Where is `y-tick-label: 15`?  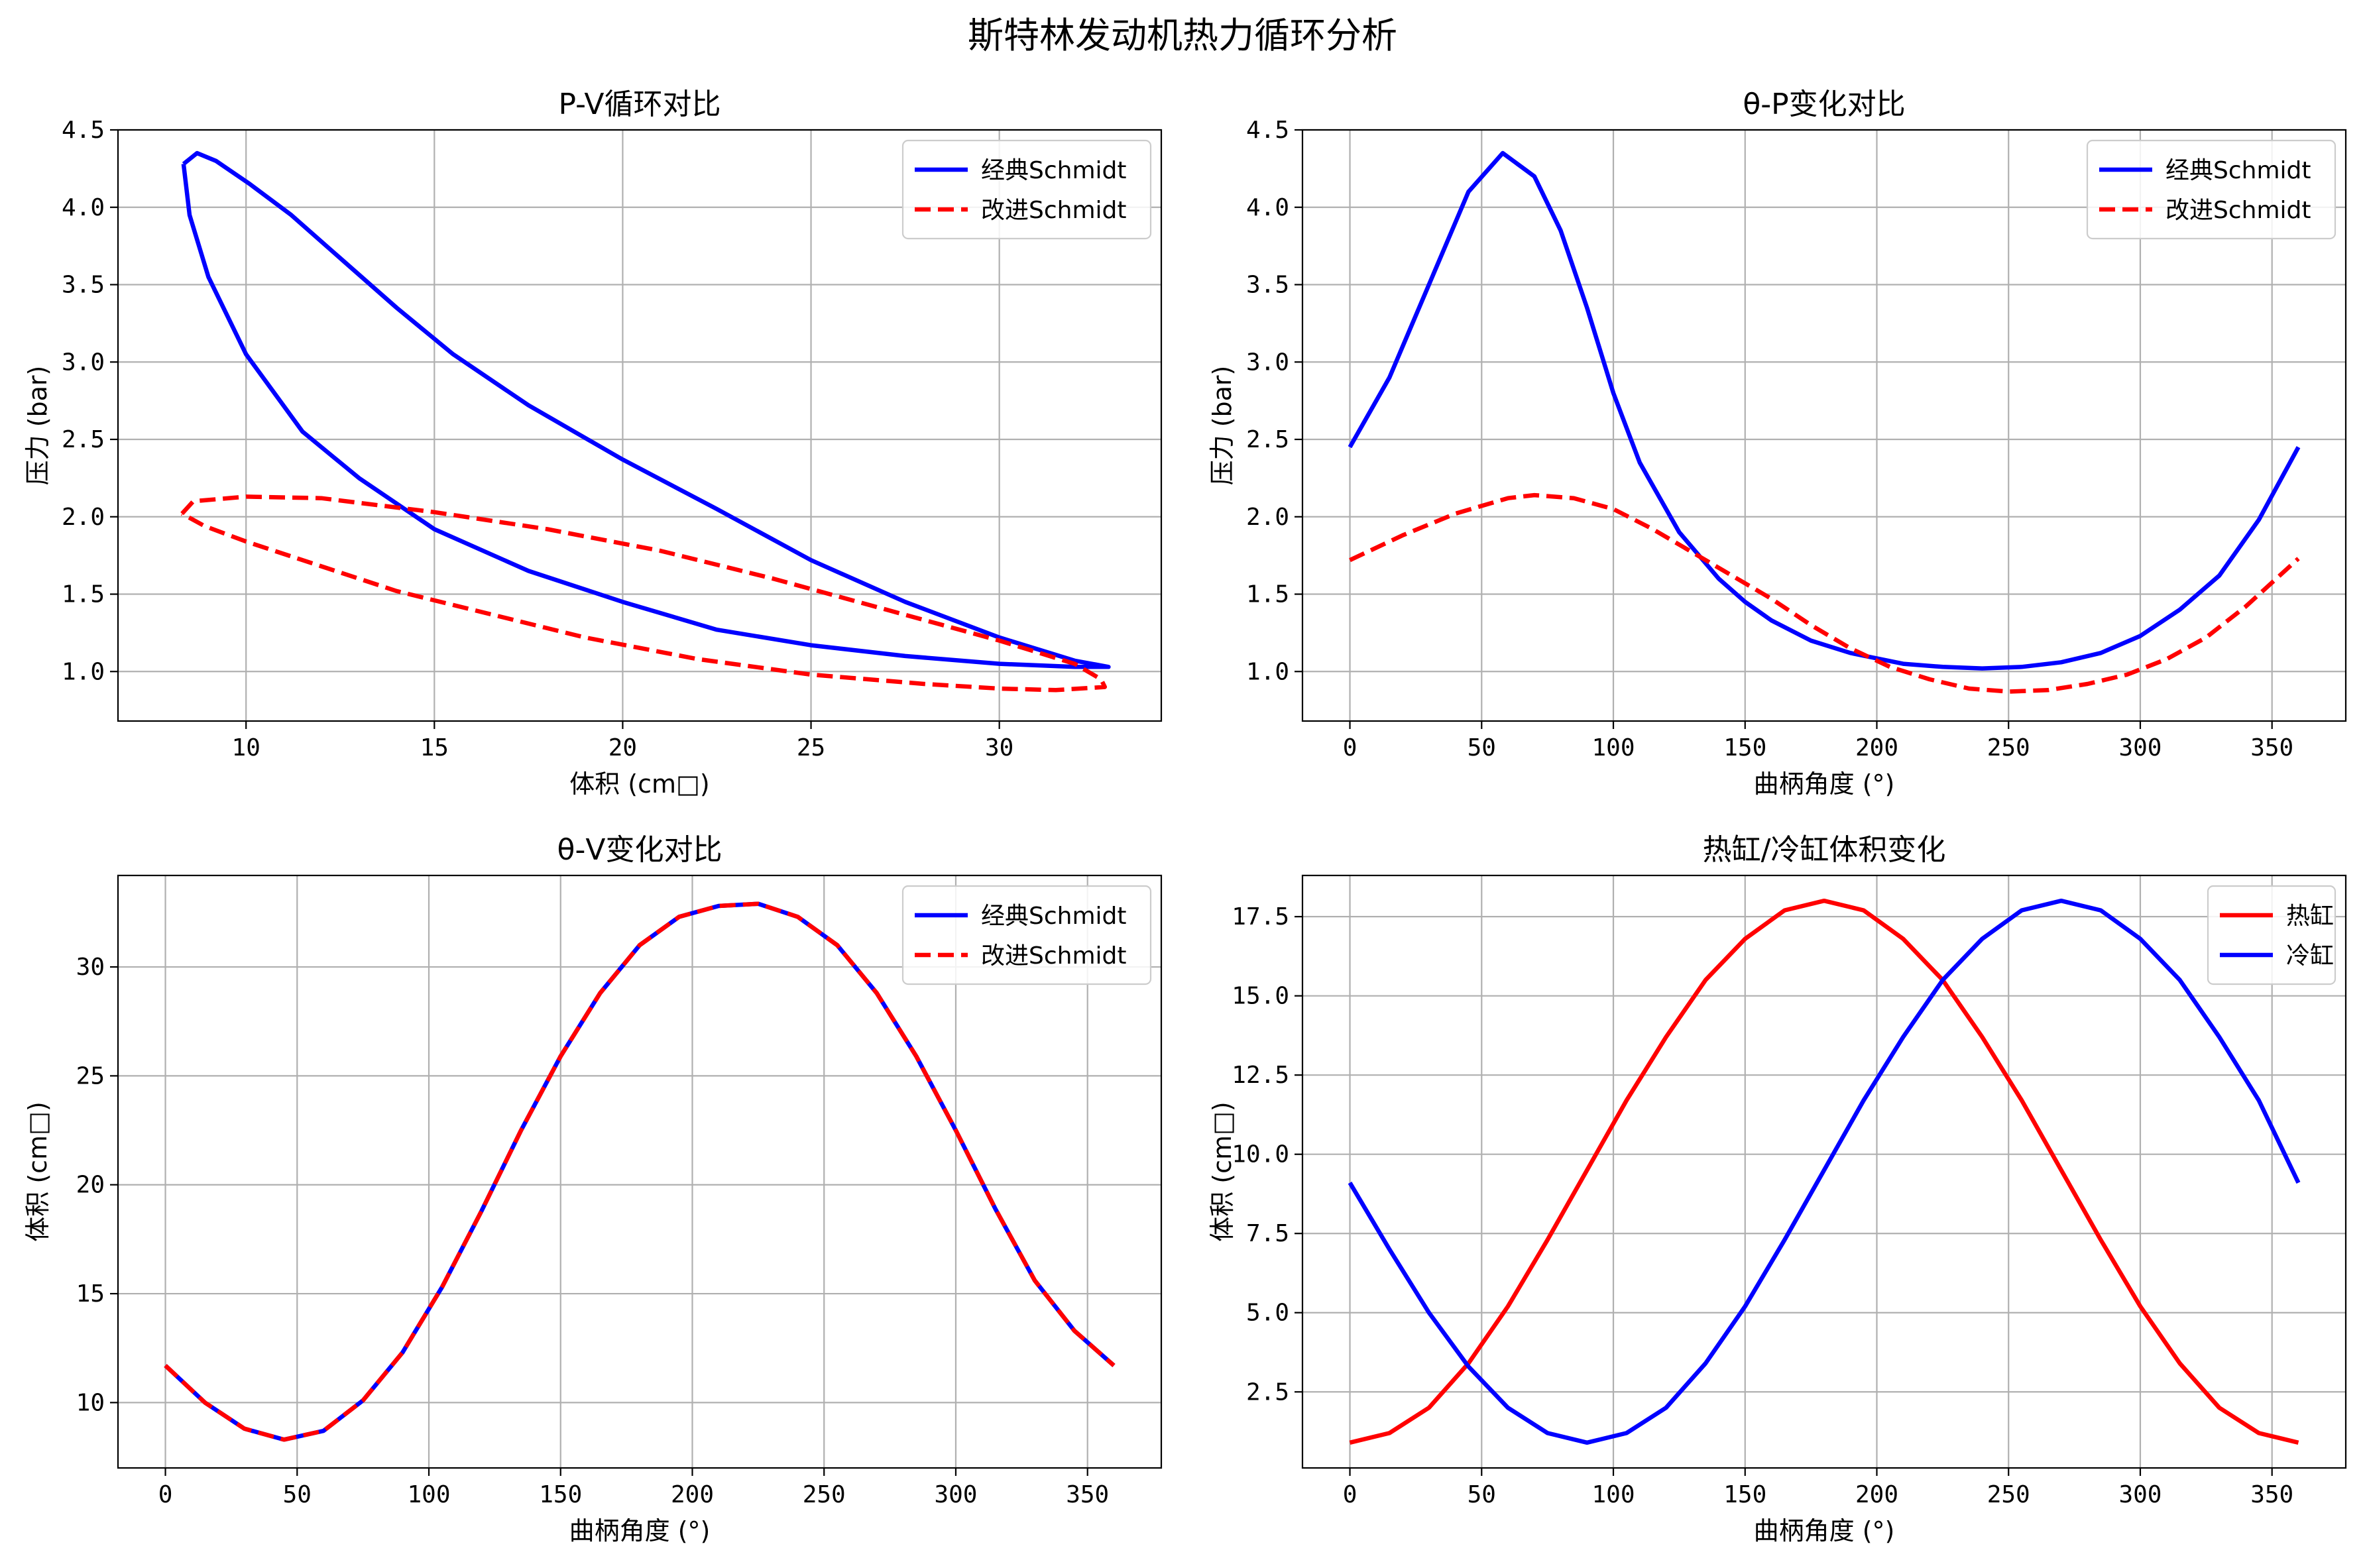 y-tick-label: 15 is located at coordinates (90, 1294).